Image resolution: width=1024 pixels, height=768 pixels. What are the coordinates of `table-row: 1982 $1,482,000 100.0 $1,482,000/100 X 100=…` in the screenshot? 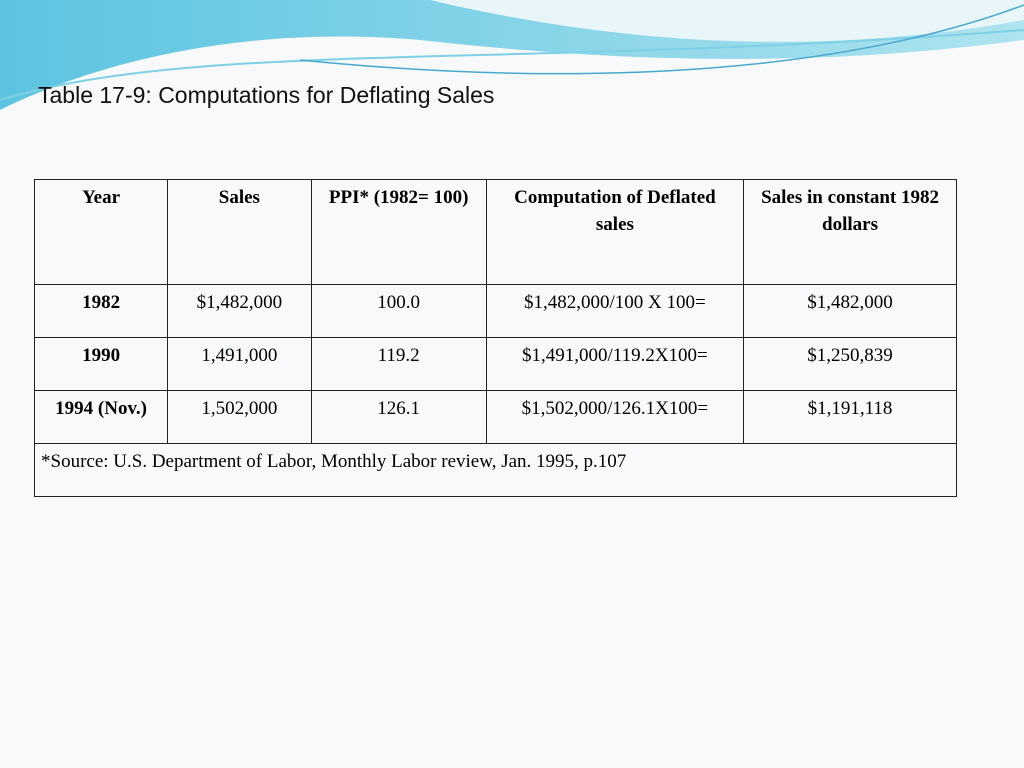 It's located at (495, 311).